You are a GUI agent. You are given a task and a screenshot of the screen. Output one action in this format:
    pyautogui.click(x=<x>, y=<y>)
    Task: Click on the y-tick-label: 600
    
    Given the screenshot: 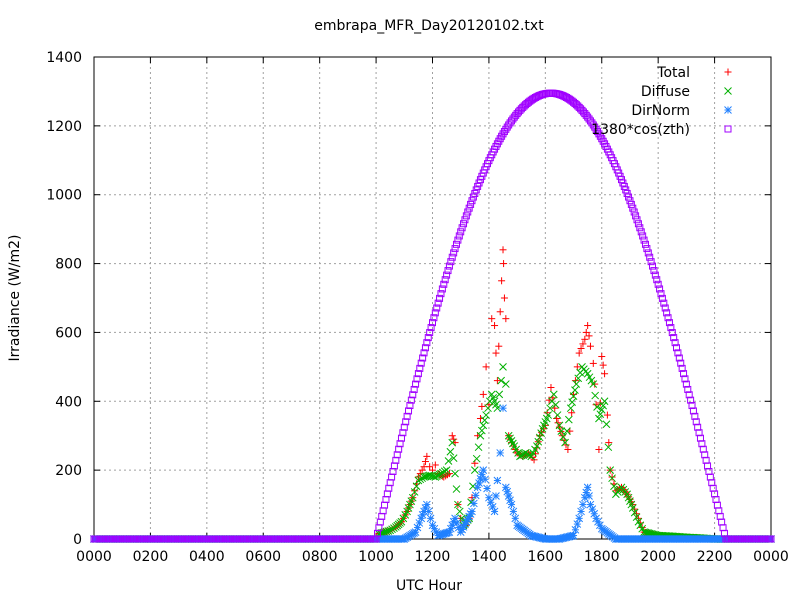 What is the action you would take?
    pyautogui.click(x=68, y=333)
    